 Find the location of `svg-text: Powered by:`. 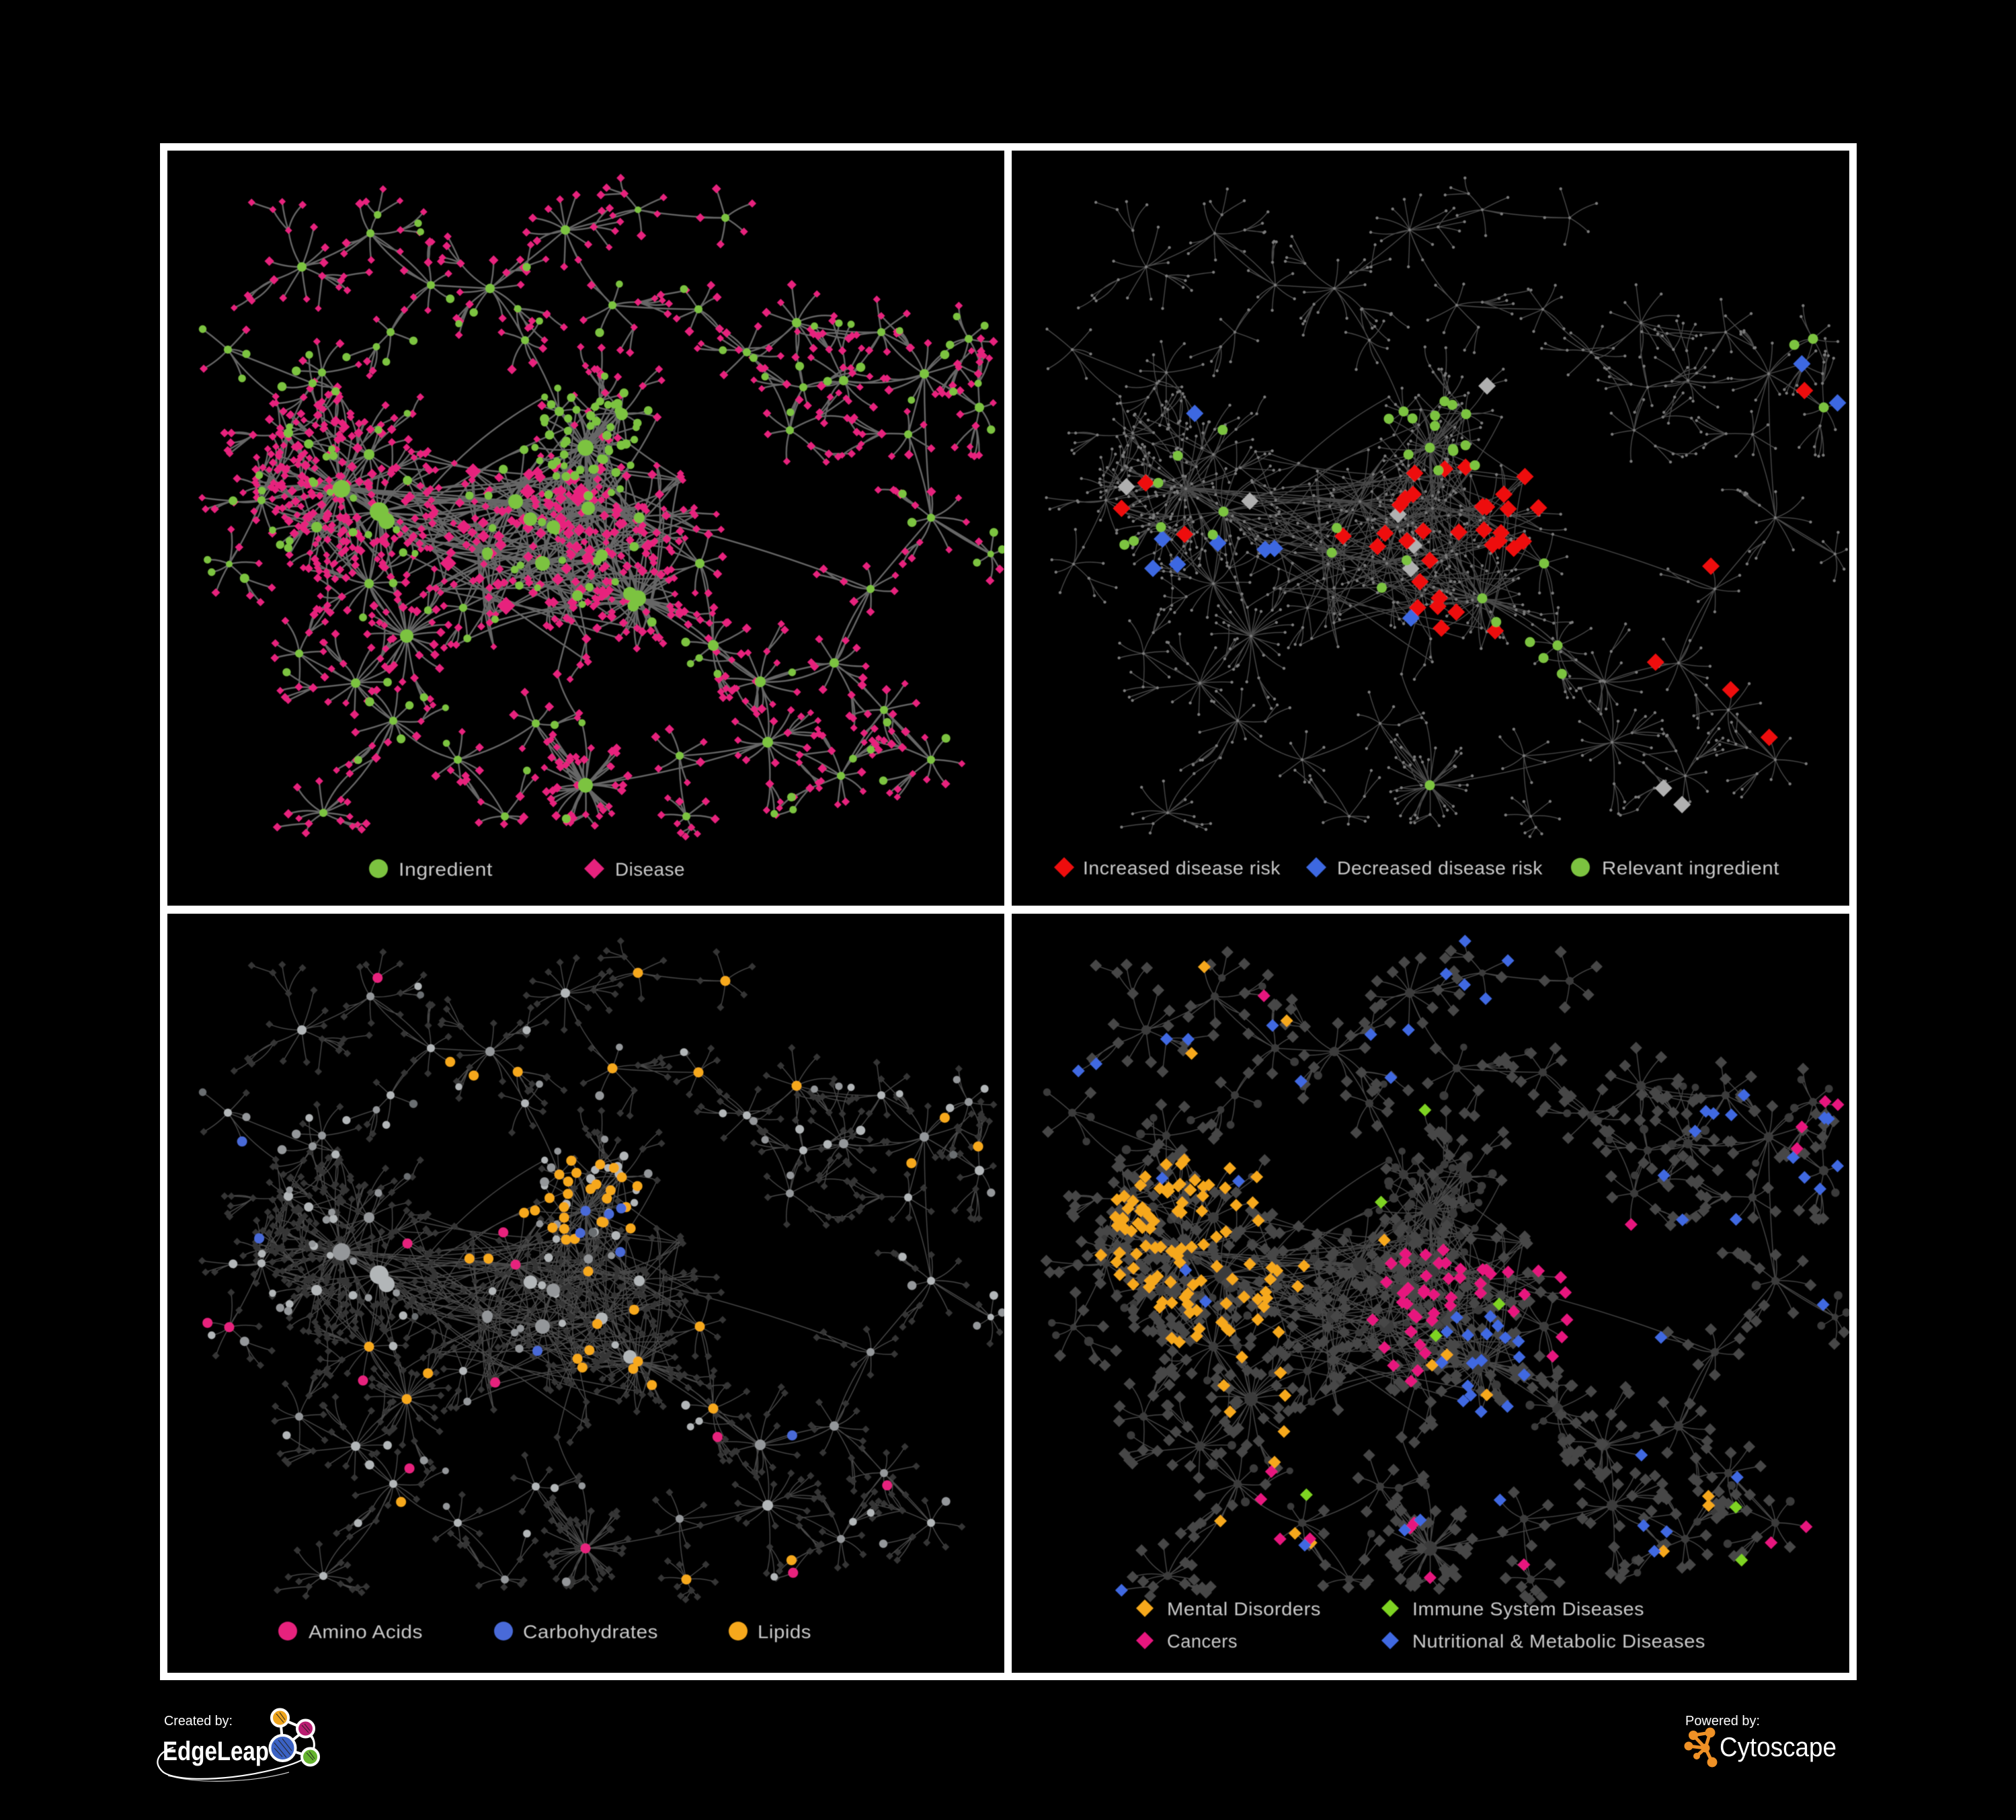

svg-text: Powered by: is located at coordinates (1722, 1721).